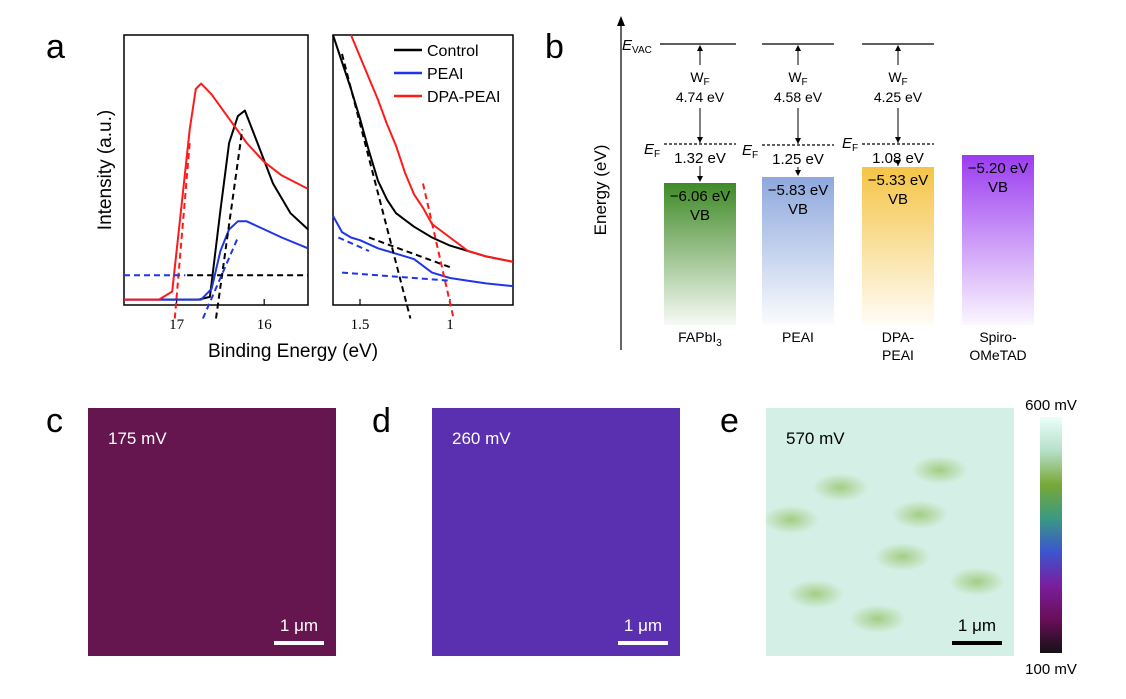 Image resolution: width=1126 pixels, height=699 pixels. I want to click on series-line-control, so click(423, 148).